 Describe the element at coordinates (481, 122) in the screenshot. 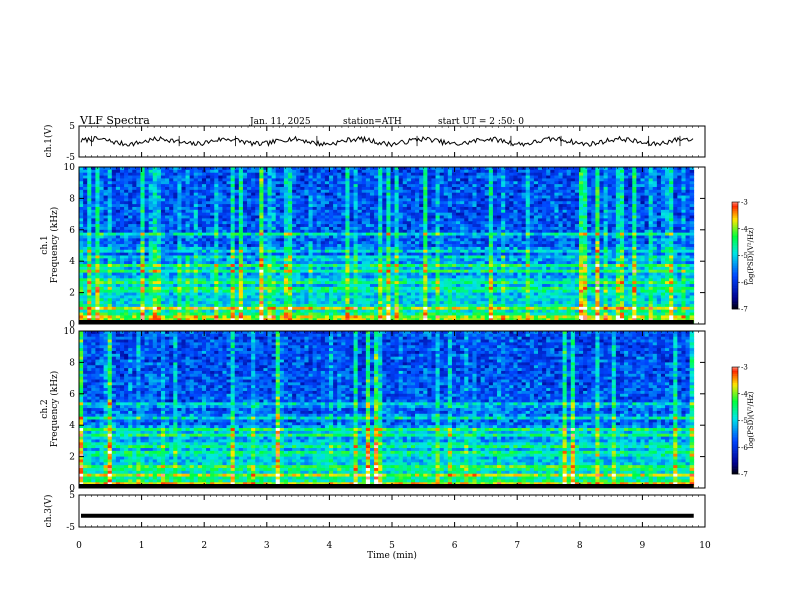

I see `start-ut-label: start UT = 2 :50: 0` at that location.